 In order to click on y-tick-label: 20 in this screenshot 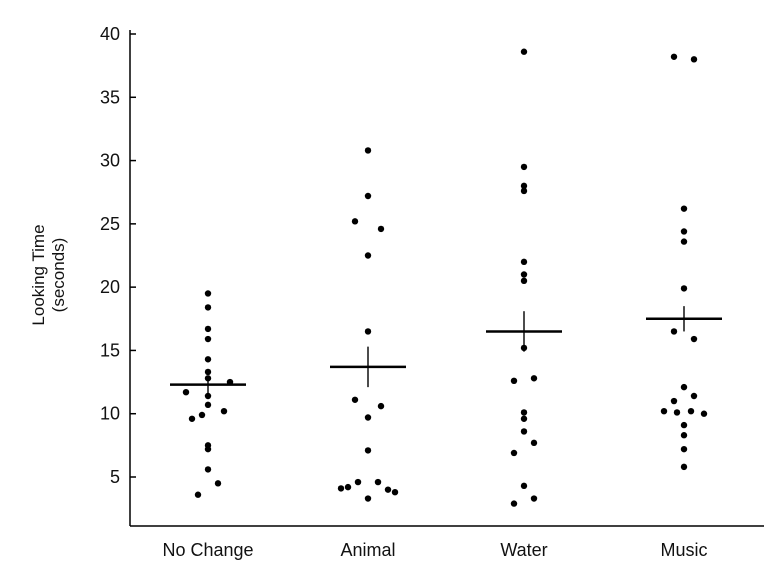, I will do `click(110, 287)`.